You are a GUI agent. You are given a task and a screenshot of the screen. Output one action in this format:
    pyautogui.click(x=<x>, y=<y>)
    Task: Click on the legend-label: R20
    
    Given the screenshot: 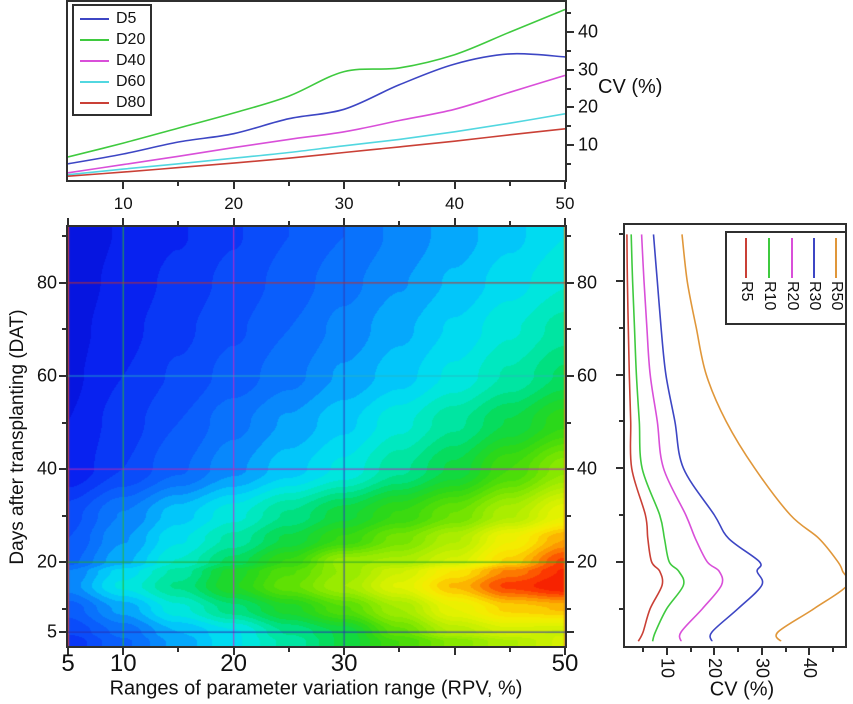 What is the action you would take?
    pyautogui.click(x=792, y=296)
    